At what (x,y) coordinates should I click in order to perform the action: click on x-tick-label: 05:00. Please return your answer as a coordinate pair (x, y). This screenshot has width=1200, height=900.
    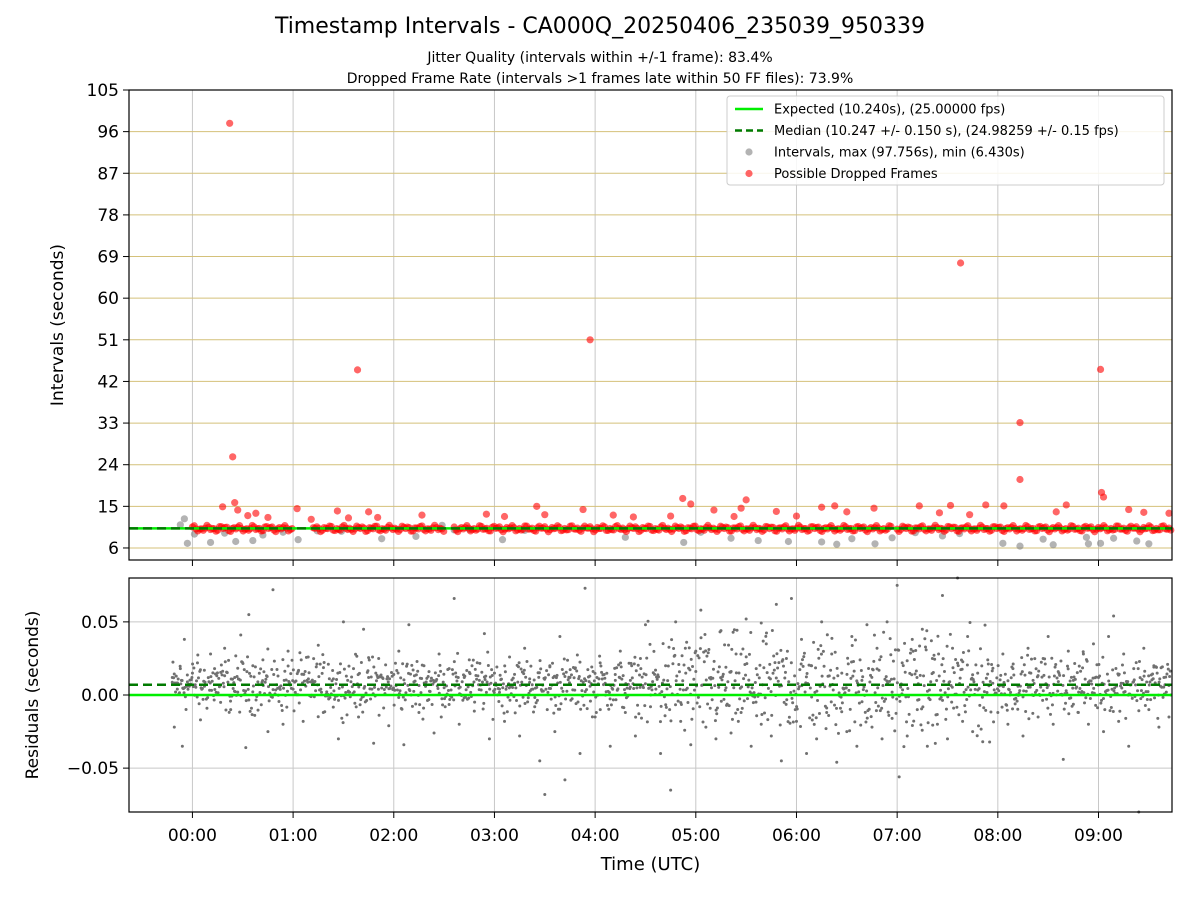
    Looking at the image, I should click on (695, 836).